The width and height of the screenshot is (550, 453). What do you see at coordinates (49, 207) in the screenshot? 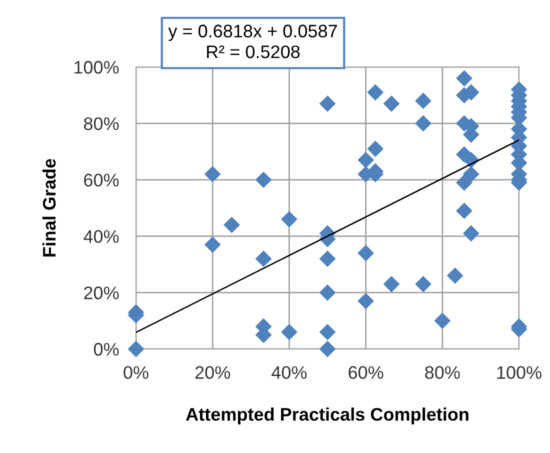
I see `y-axis-title: Final Grade` at bounding box center [49, 207].